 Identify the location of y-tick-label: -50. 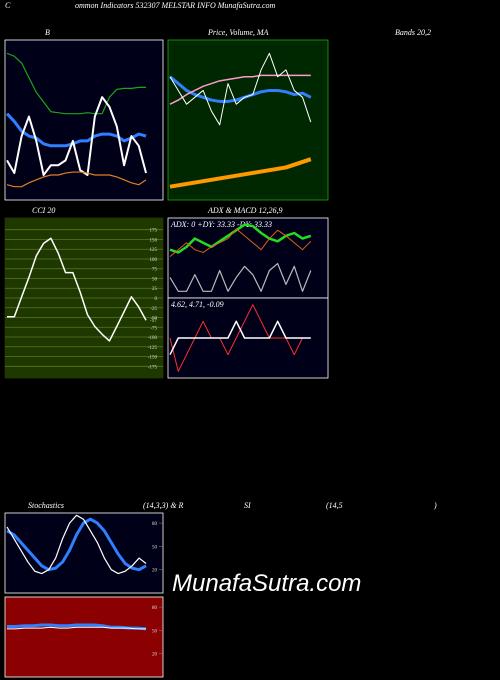
(153, 319).